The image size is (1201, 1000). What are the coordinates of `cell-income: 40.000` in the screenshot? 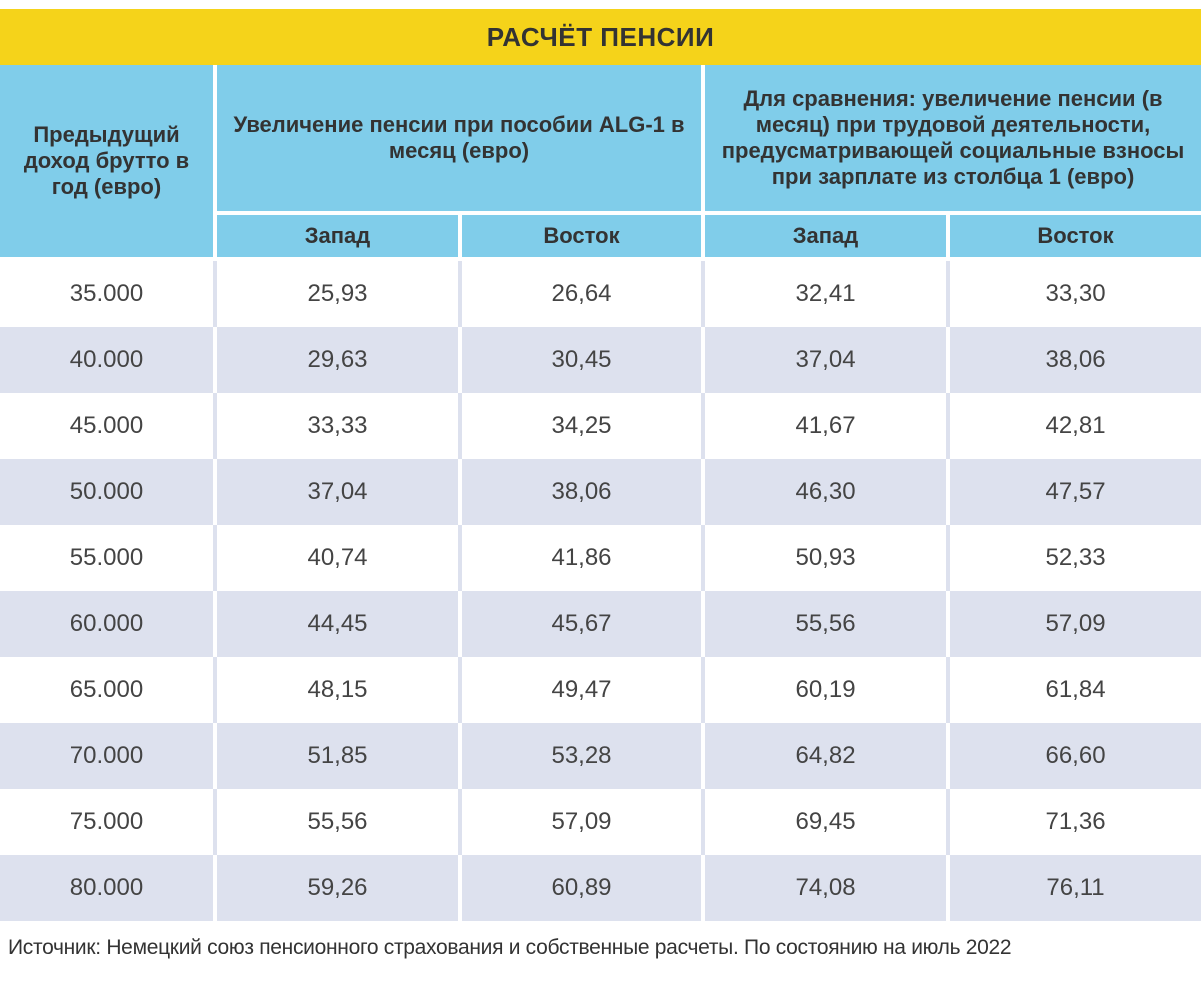 It's located at (108, 360).